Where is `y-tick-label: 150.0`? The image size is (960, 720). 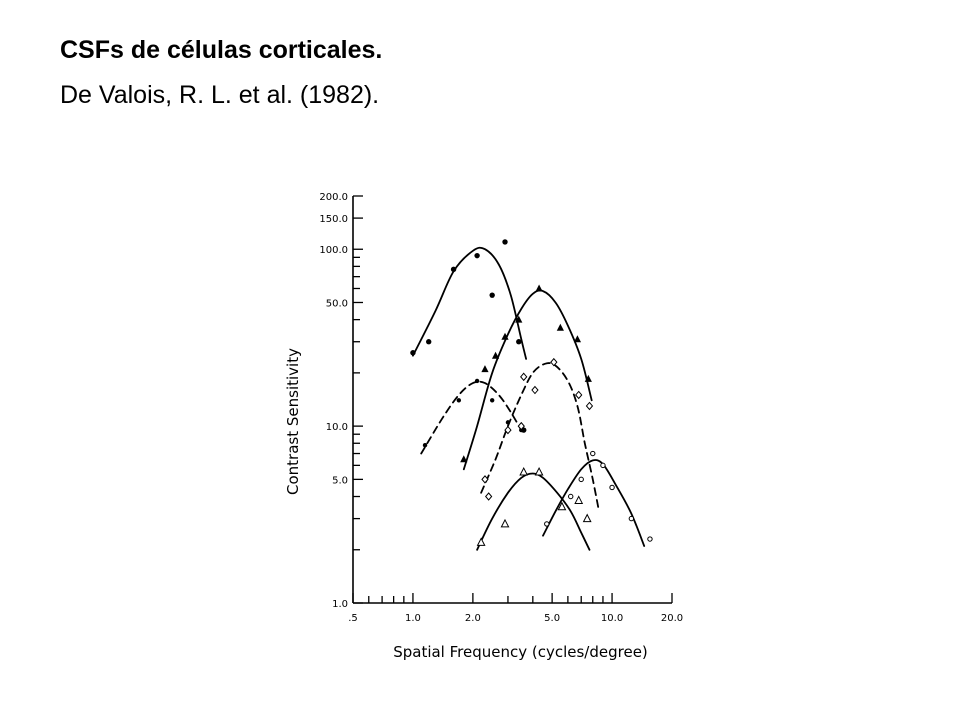
y-tick-label: 150.0 is located at coordinates (333, 219).